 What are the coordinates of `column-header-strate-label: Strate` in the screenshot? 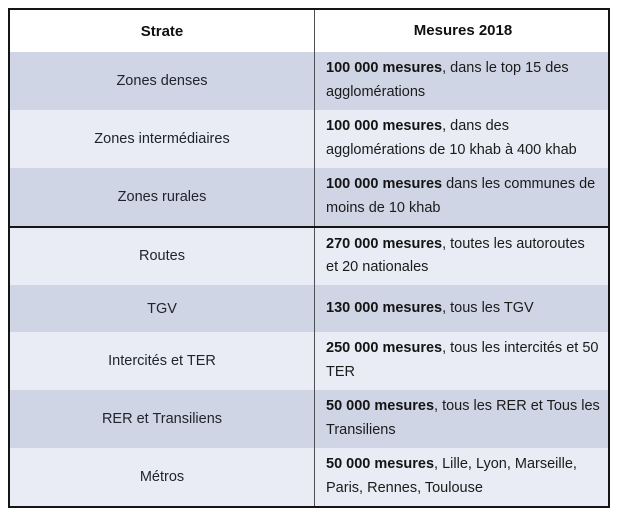 It's located at (162, 31).